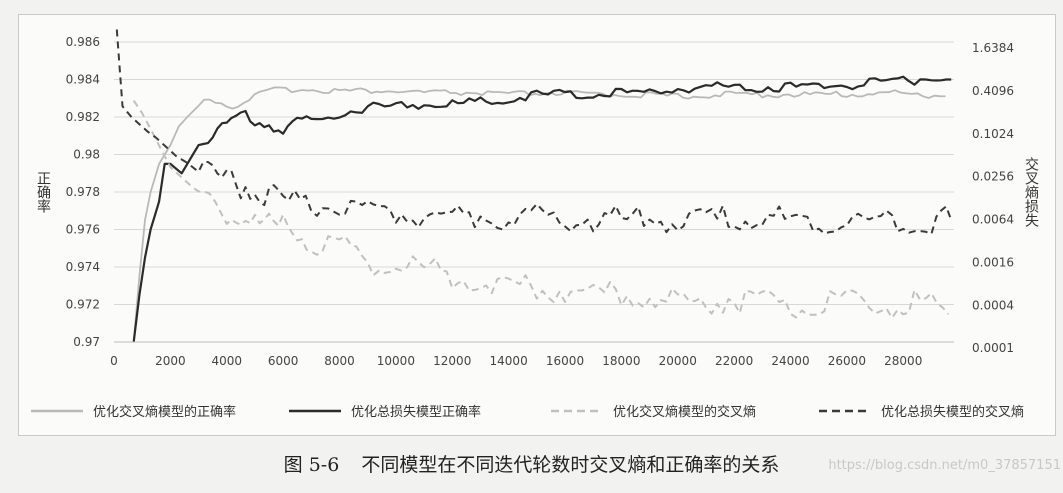 The width and height of the screenshot is (1063, 493). I want to click on legend-label-0: 优化交叉熵模型的正确率, so click(164, 412).